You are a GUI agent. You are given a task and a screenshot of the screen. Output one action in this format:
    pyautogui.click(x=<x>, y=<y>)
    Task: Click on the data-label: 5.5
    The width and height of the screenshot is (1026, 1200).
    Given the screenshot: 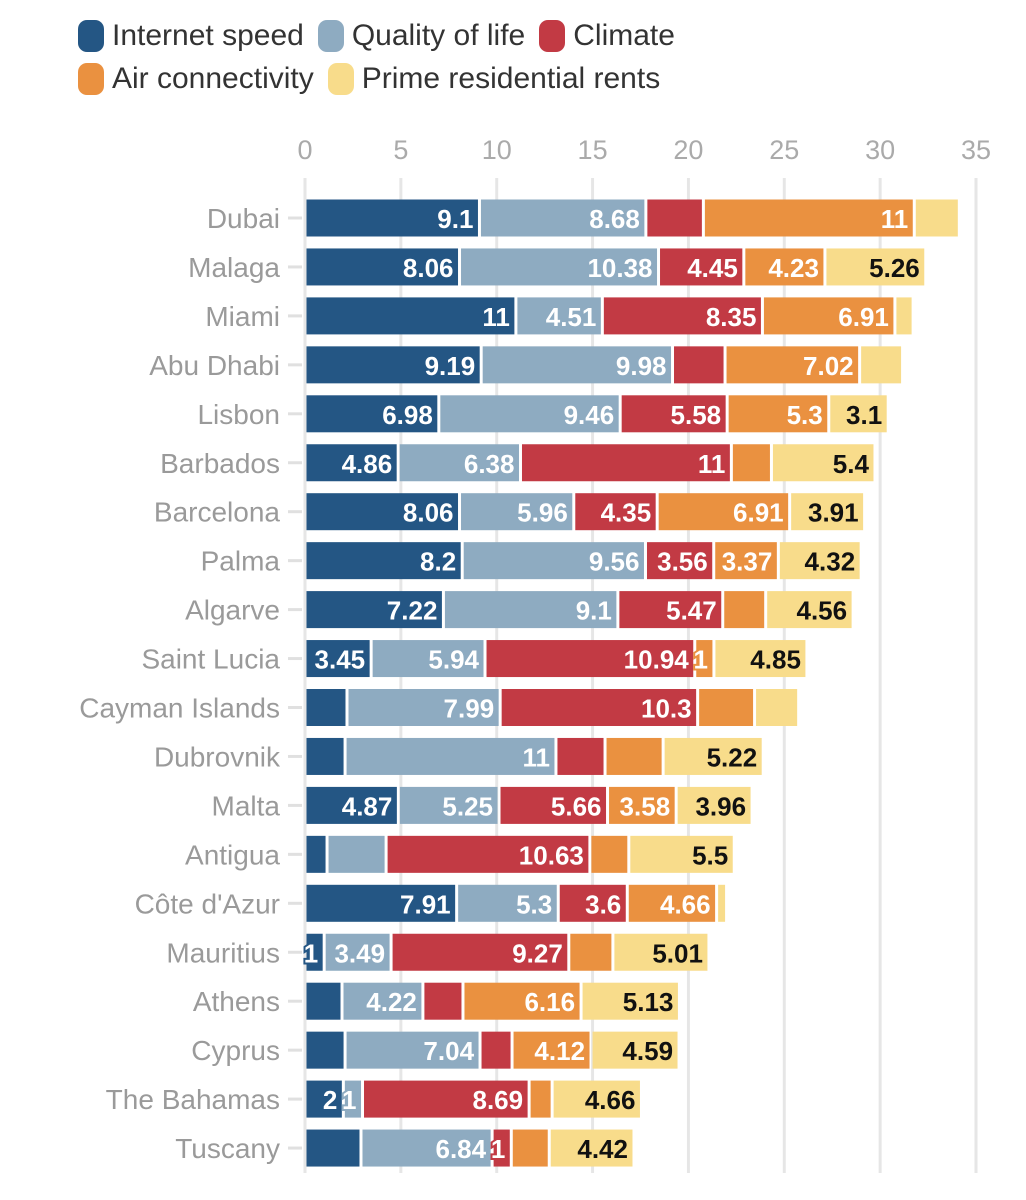 What is the action you would take?
    pyautogui.click(x=710, y=855)
    